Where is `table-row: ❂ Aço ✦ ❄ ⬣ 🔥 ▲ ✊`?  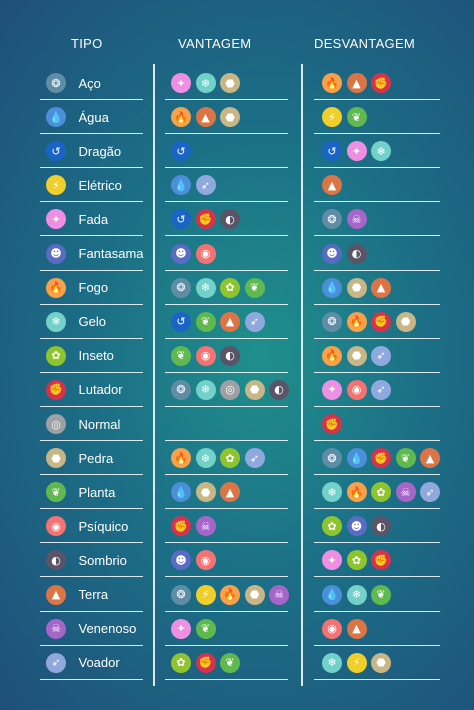
table-row: ❂ Aço ✦ ❄ ⬣ 🔥 ▲ ✊ is located at coordinates (237, 83).